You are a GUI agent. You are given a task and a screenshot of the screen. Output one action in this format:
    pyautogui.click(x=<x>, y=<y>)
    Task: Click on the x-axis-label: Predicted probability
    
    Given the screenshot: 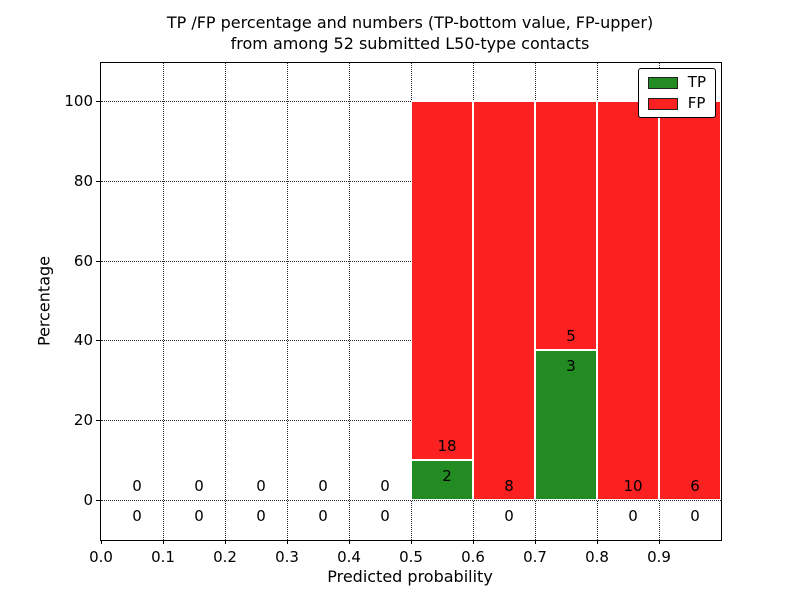 What is the action you would take?
    pyautogui.click(x=410, y=576)
    